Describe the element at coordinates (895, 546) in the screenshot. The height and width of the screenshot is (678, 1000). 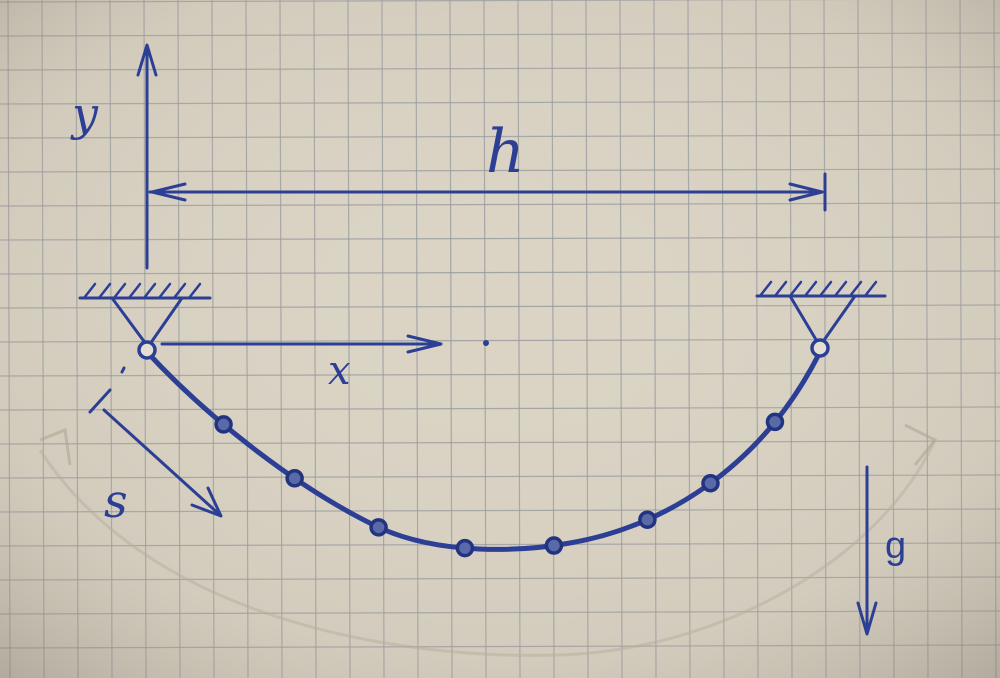
I see `gravity-label: g` at that location.